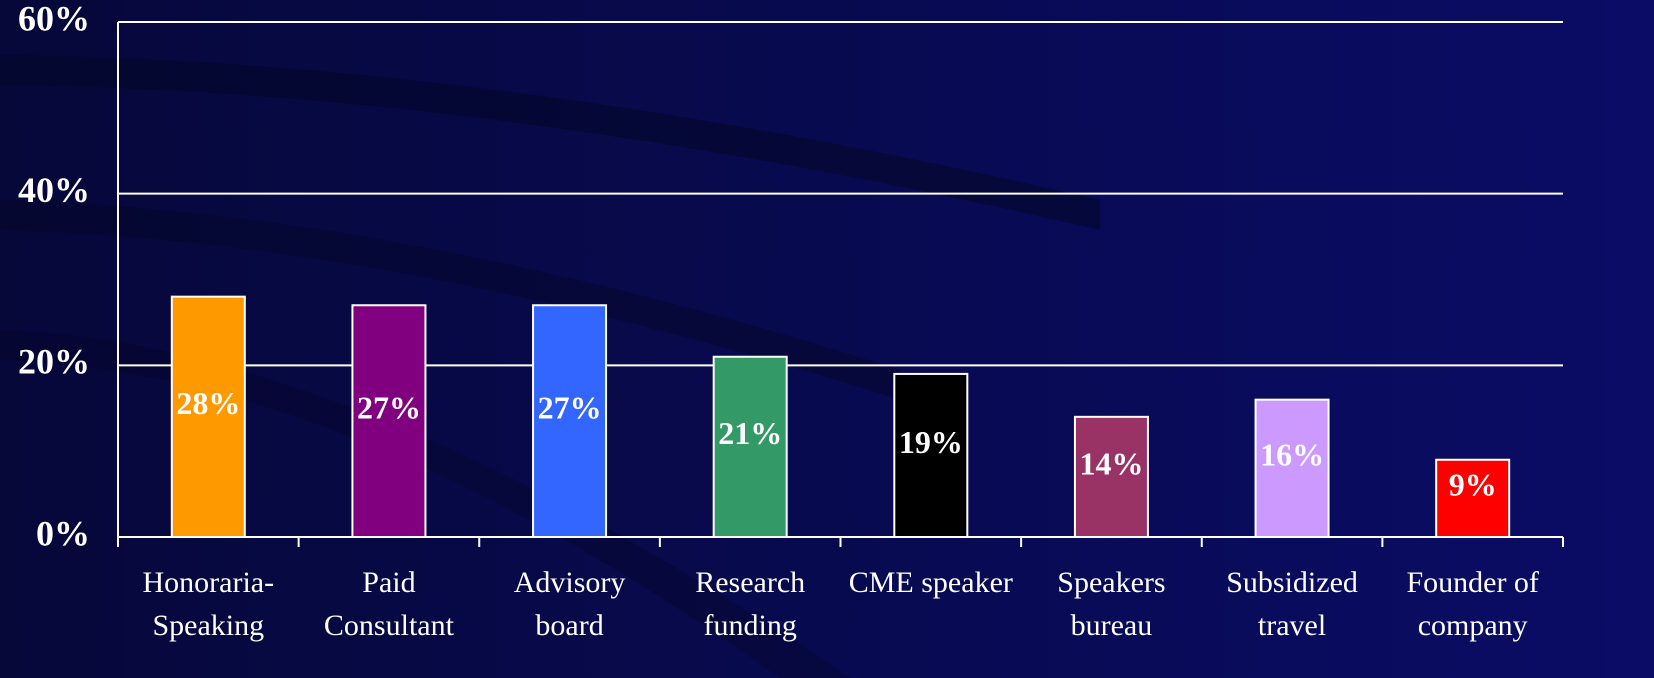 The height and width of the screenshot is (678, 1654). Describe the element at coordinates (388, 582) in the screenshot. I see `x-tick-label: Paid` at that location.